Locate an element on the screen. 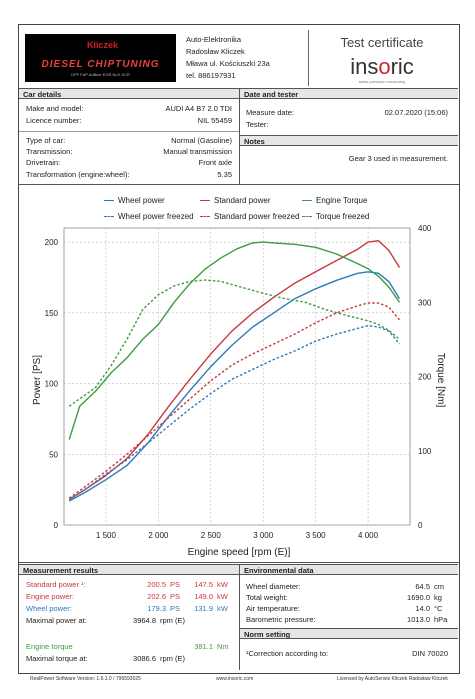  y2-axis-label: Torque [Nm] is located at coordinates (440, 380).